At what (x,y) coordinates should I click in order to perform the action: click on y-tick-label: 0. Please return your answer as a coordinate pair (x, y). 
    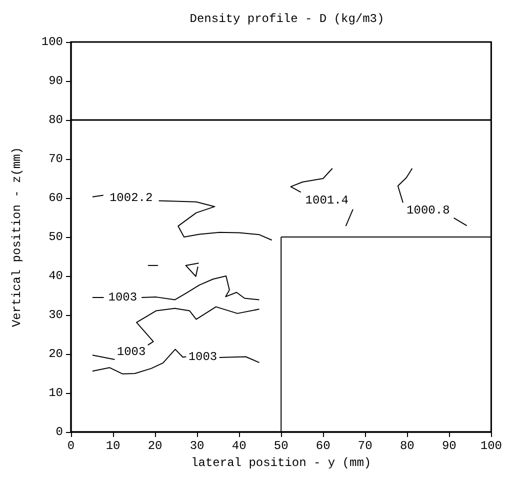
    Looking at the image, I should click on (59, 432).